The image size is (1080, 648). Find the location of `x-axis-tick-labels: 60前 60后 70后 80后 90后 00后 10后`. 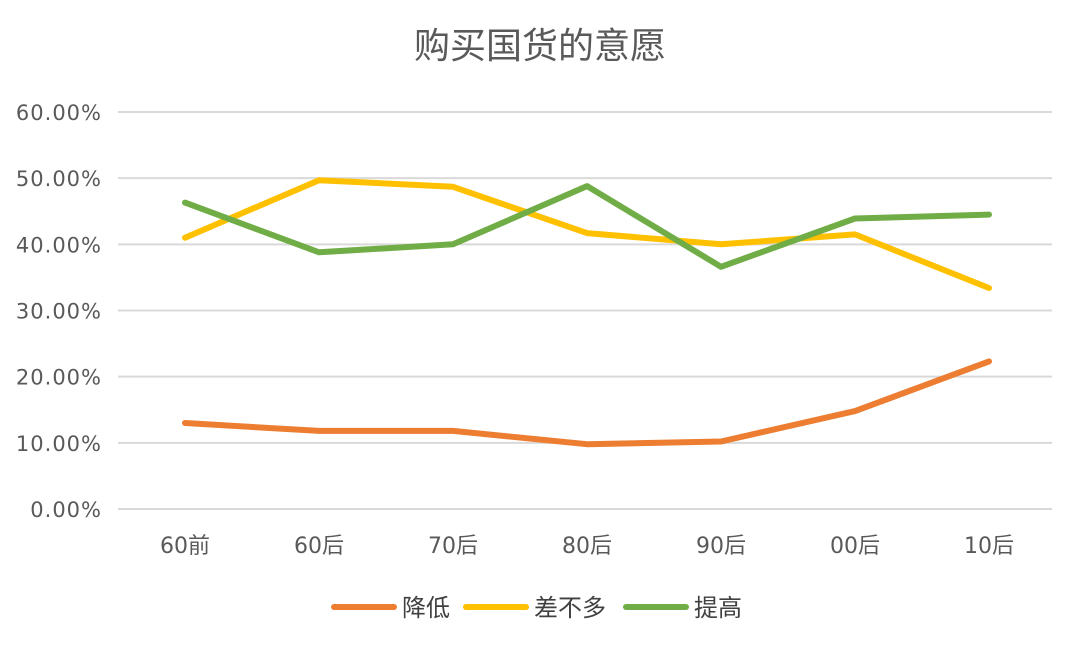

x-axis-tick-labels: 60前 60后 70后 80后 90后 00后 10后 is located at coordinates (587, 546).